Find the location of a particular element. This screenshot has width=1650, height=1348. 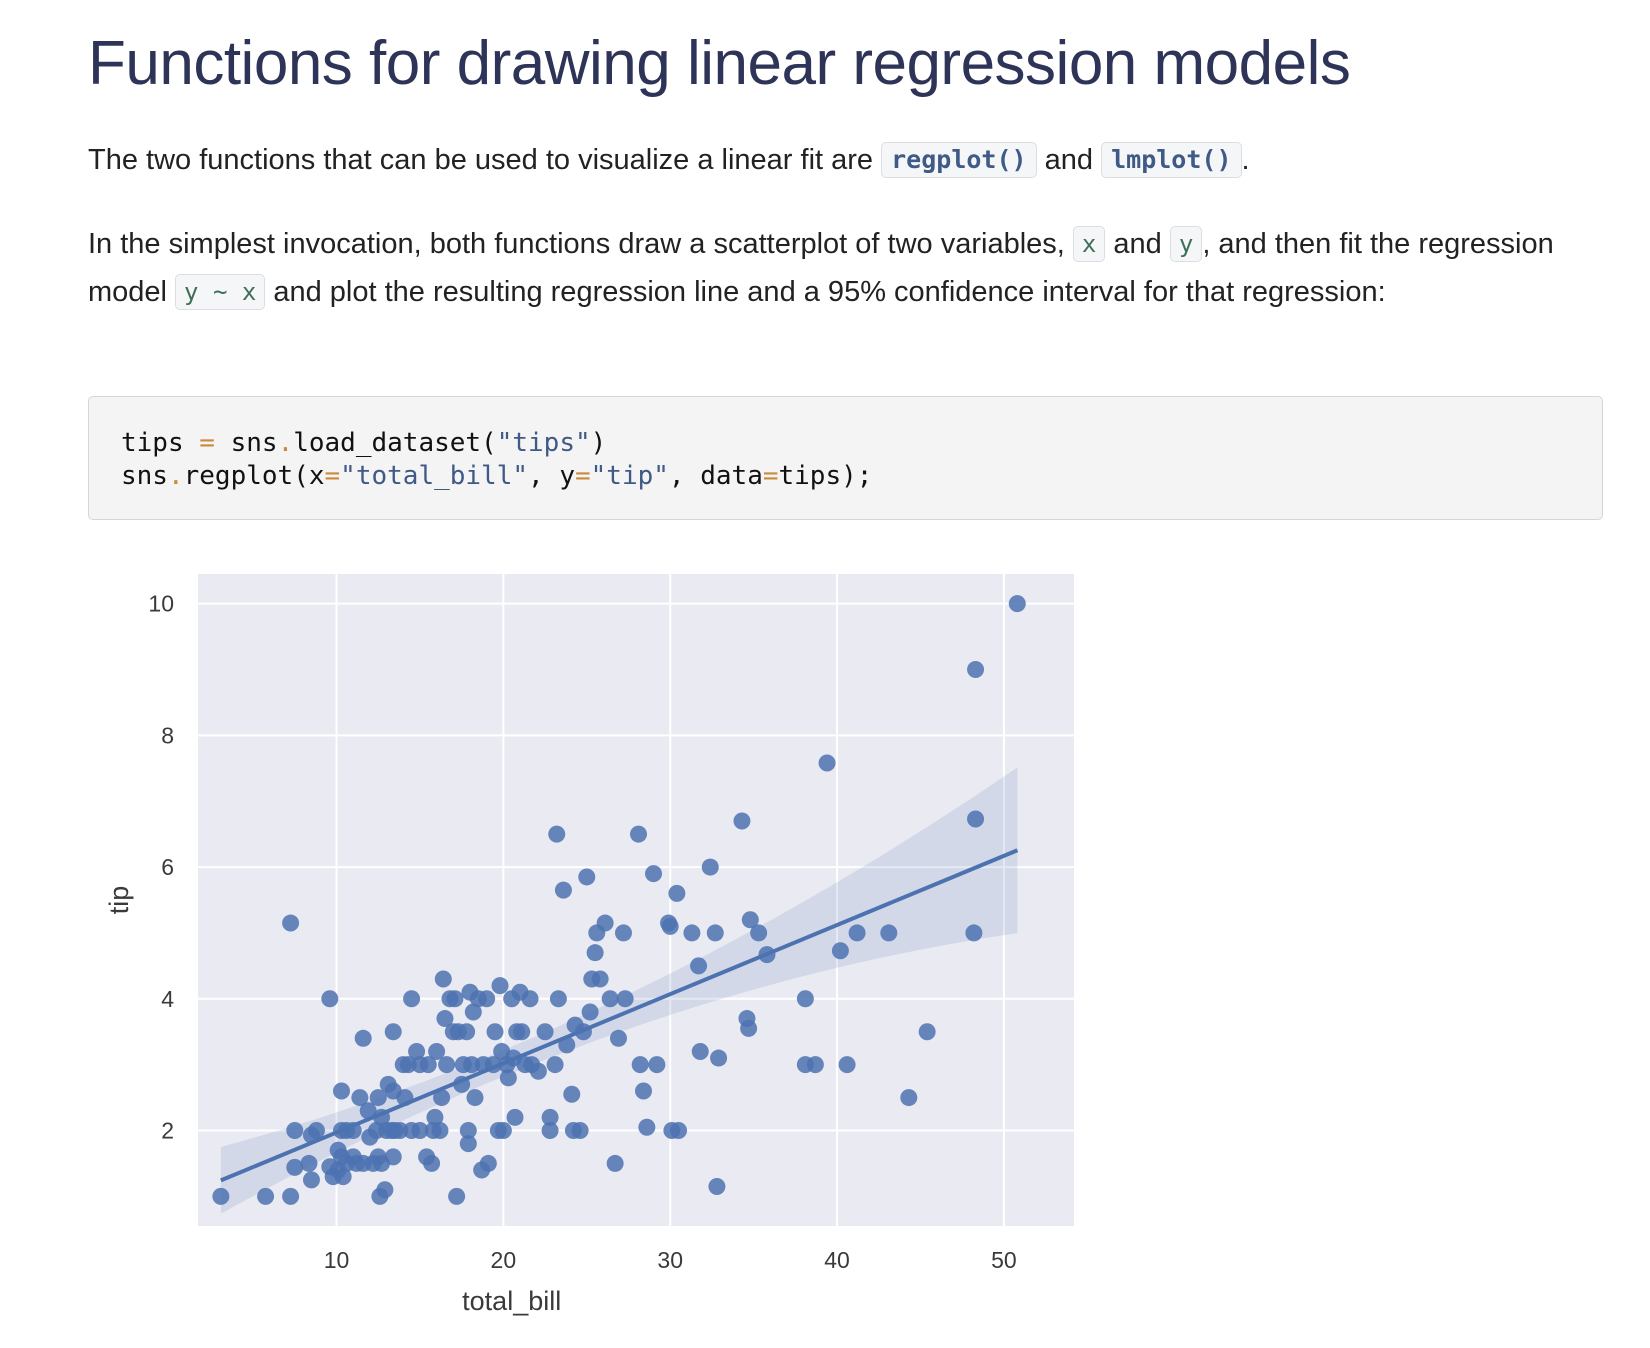

code-token: load_dataset( is located at coordinates (395, 443).